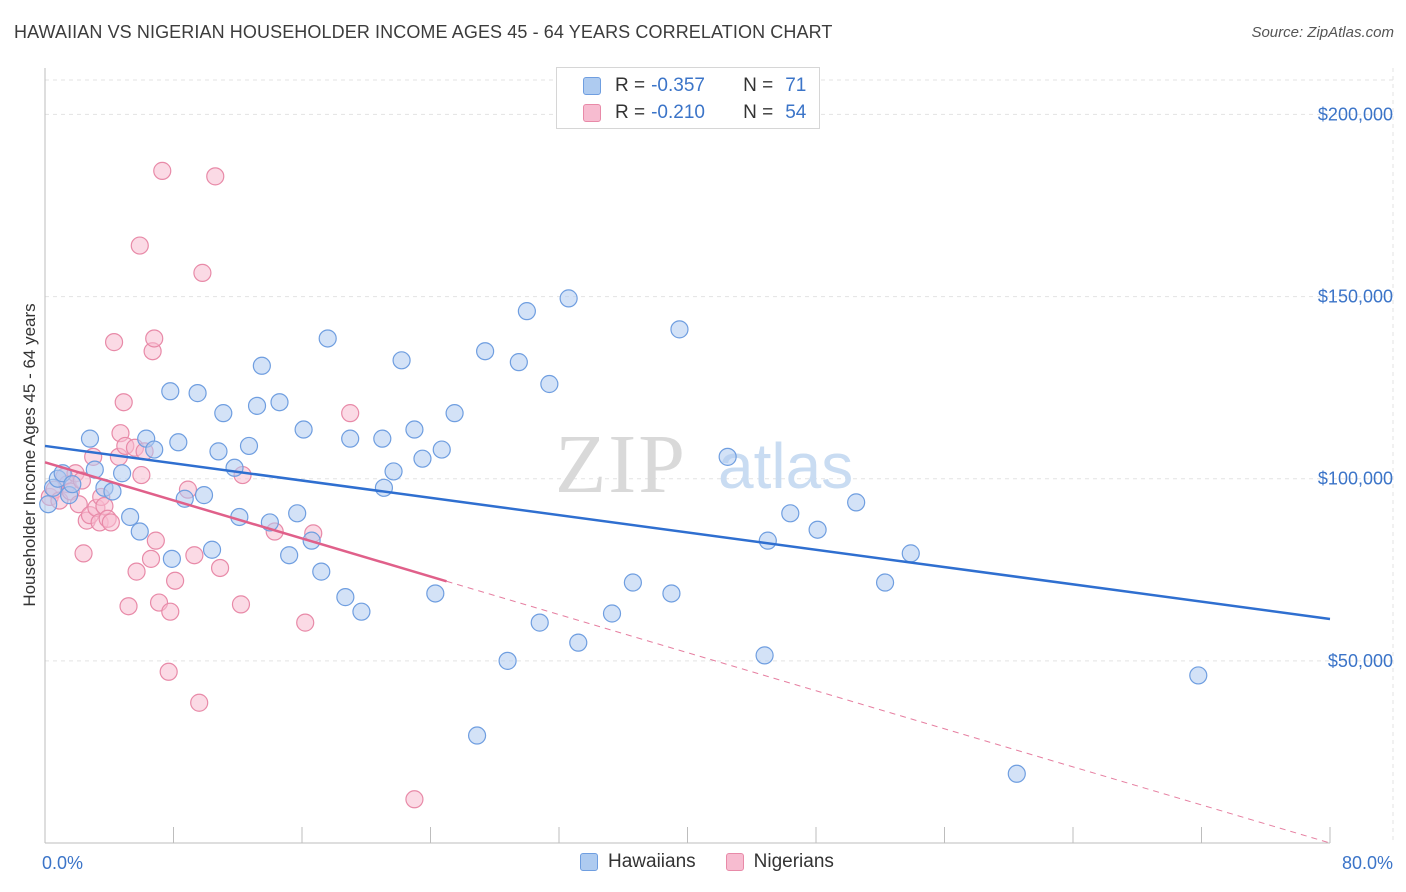 The height and width of the screenshot is (892, 1406). I want to click on y-tick-label: $100,000, so click(1355, 479).